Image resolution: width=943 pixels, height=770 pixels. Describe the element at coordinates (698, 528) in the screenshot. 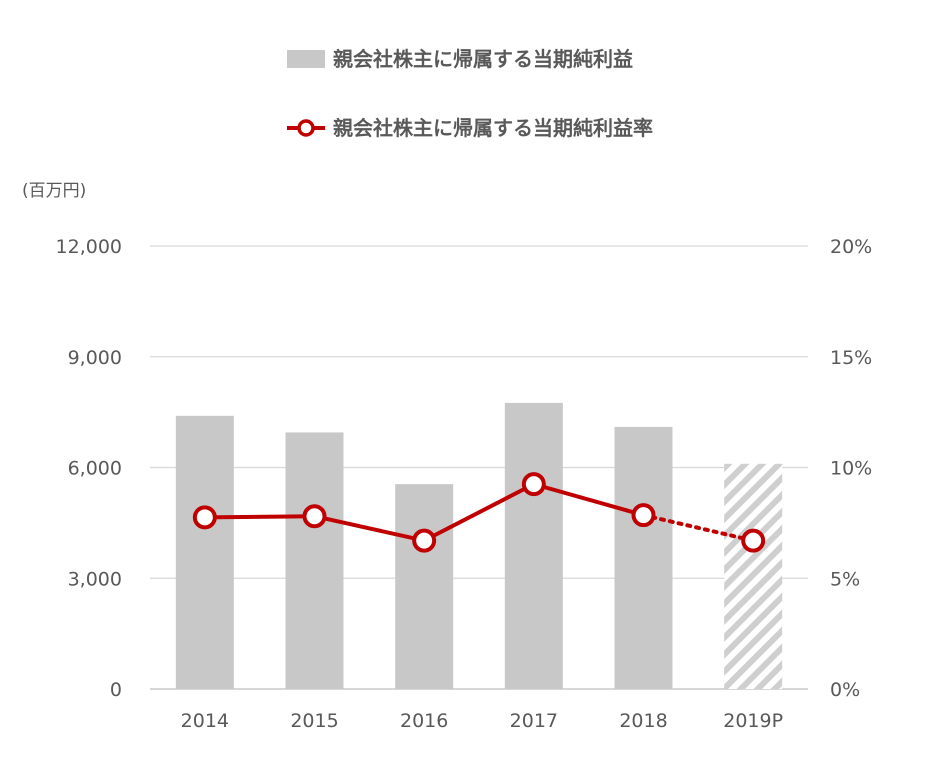

I see `rate-line-projected` at that location.